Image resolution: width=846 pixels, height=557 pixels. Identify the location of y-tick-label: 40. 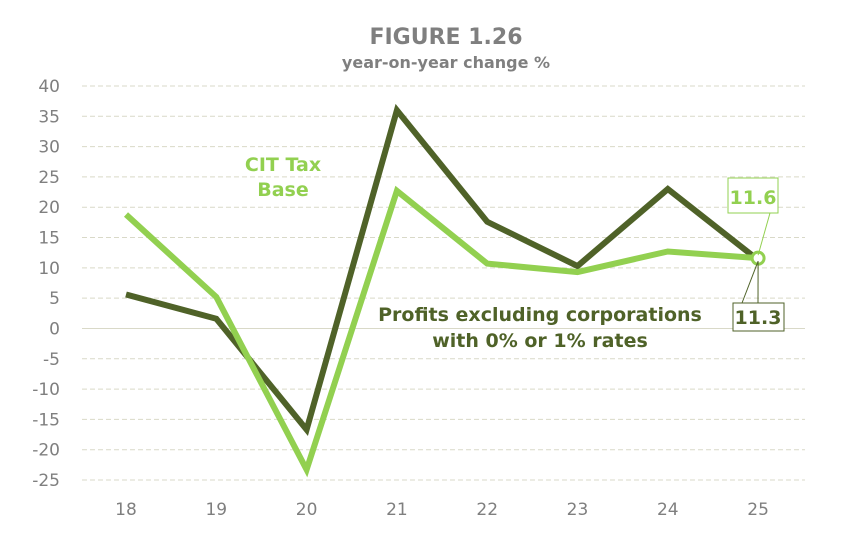
(49, 87).